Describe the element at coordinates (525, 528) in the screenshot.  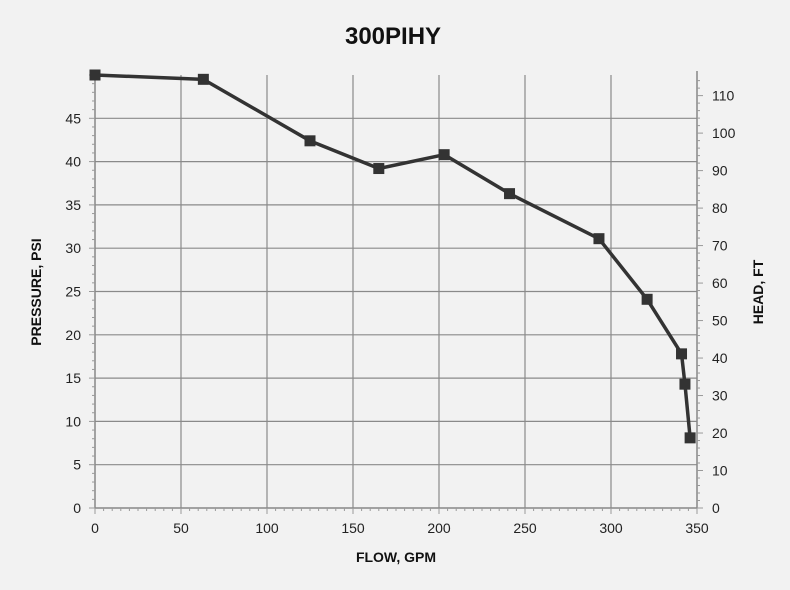
I see `x-tick-label: 250` at that location.